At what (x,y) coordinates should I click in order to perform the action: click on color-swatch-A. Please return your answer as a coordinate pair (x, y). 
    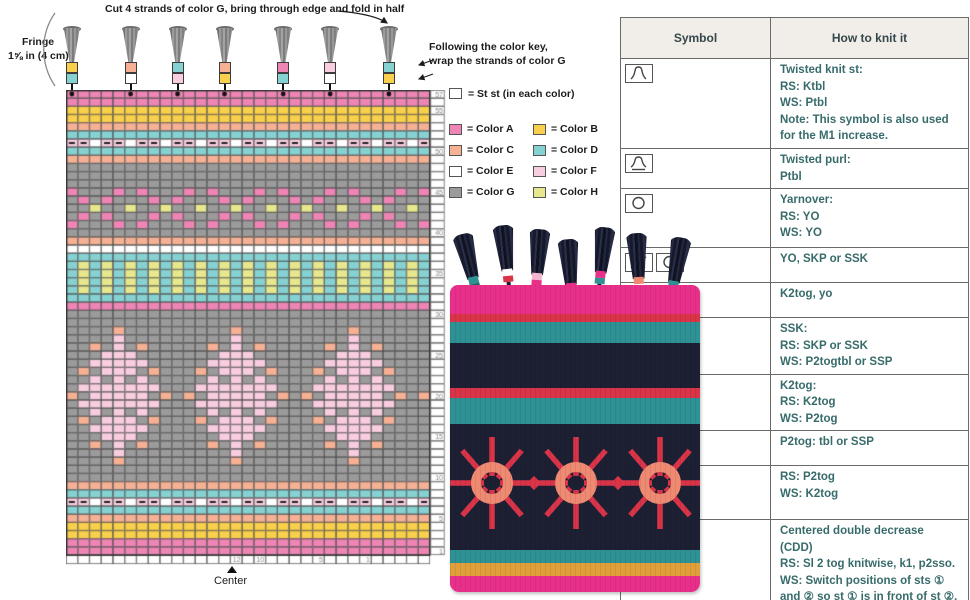
    Looking at the image, I should click on (455, 129).